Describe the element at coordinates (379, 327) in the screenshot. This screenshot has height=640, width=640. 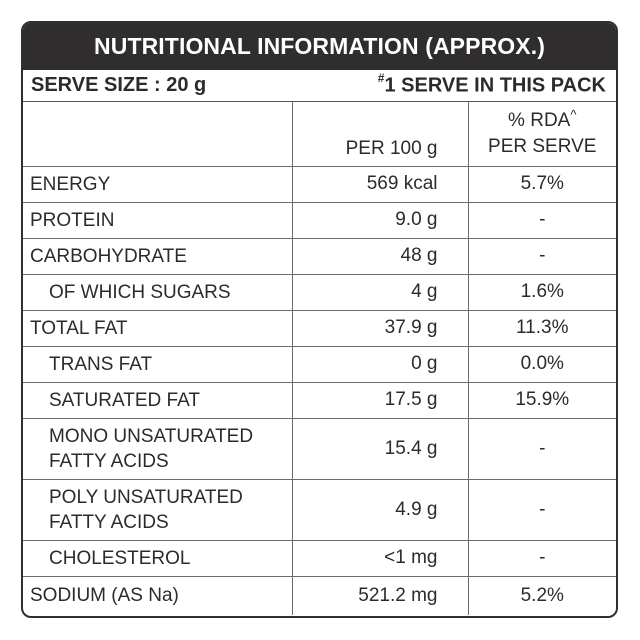
I see `nutrient-per-100g: 37.9 g` at that location.